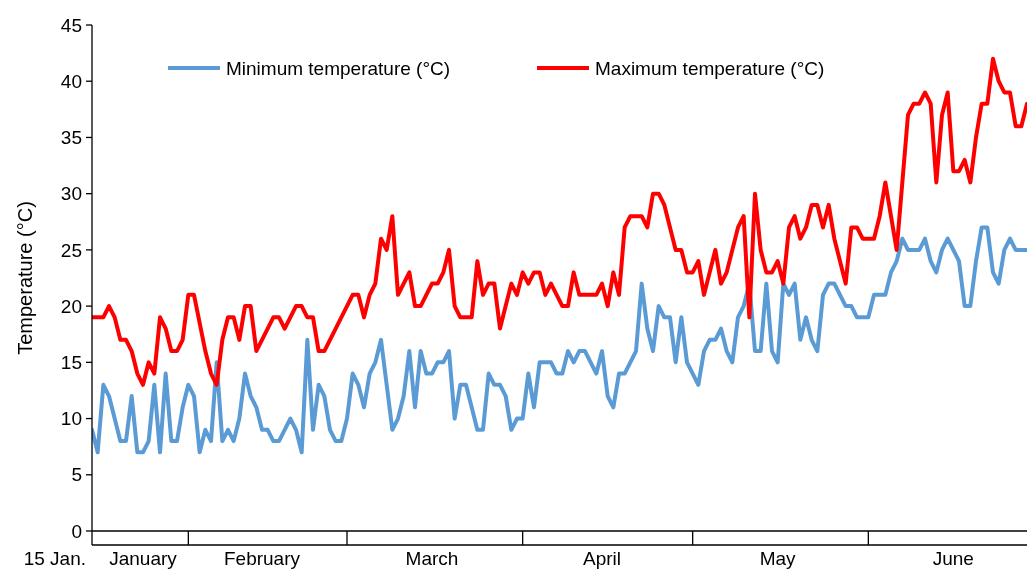 This screenshot has height=577, width=1027. I want to click on y-tick-label: 45, so click(71, 25).